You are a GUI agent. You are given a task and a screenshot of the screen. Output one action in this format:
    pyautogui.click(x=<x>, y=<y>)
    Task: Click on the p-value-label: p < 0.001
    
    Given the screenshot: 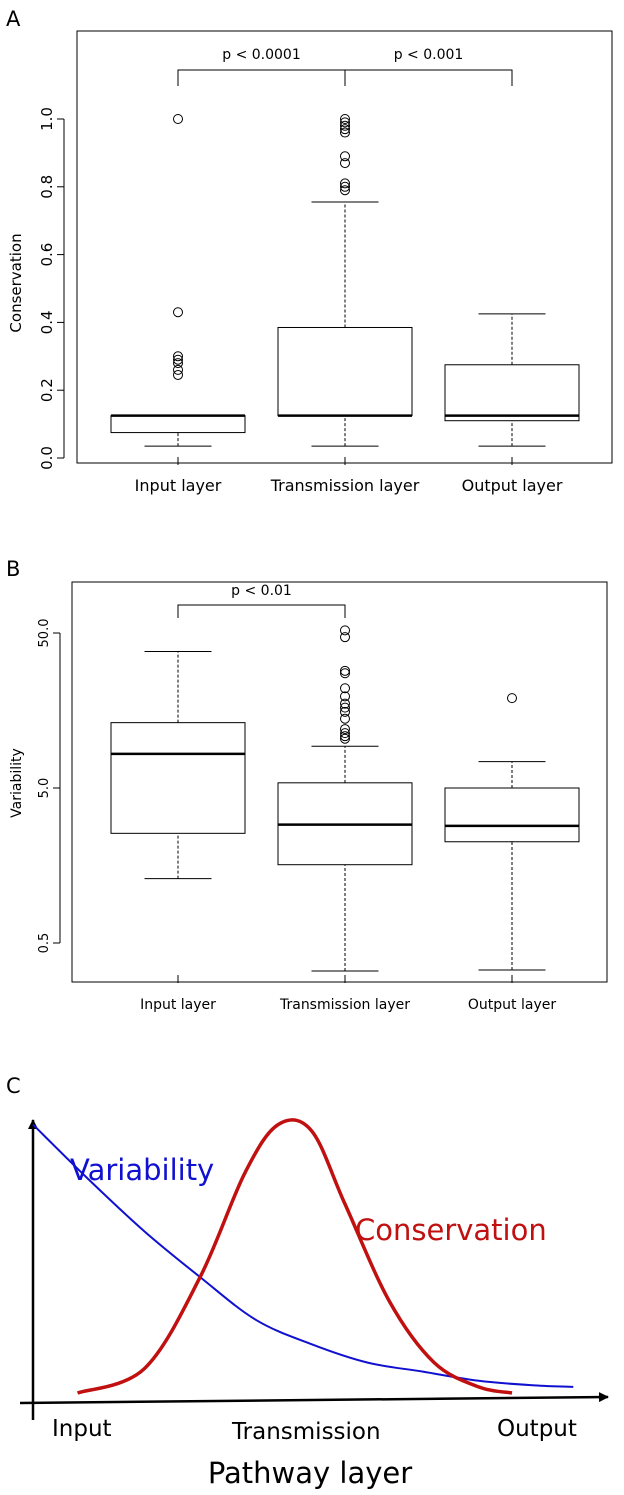 What is the action you would take?
    pyautogui.click(x=429, y=55)
    